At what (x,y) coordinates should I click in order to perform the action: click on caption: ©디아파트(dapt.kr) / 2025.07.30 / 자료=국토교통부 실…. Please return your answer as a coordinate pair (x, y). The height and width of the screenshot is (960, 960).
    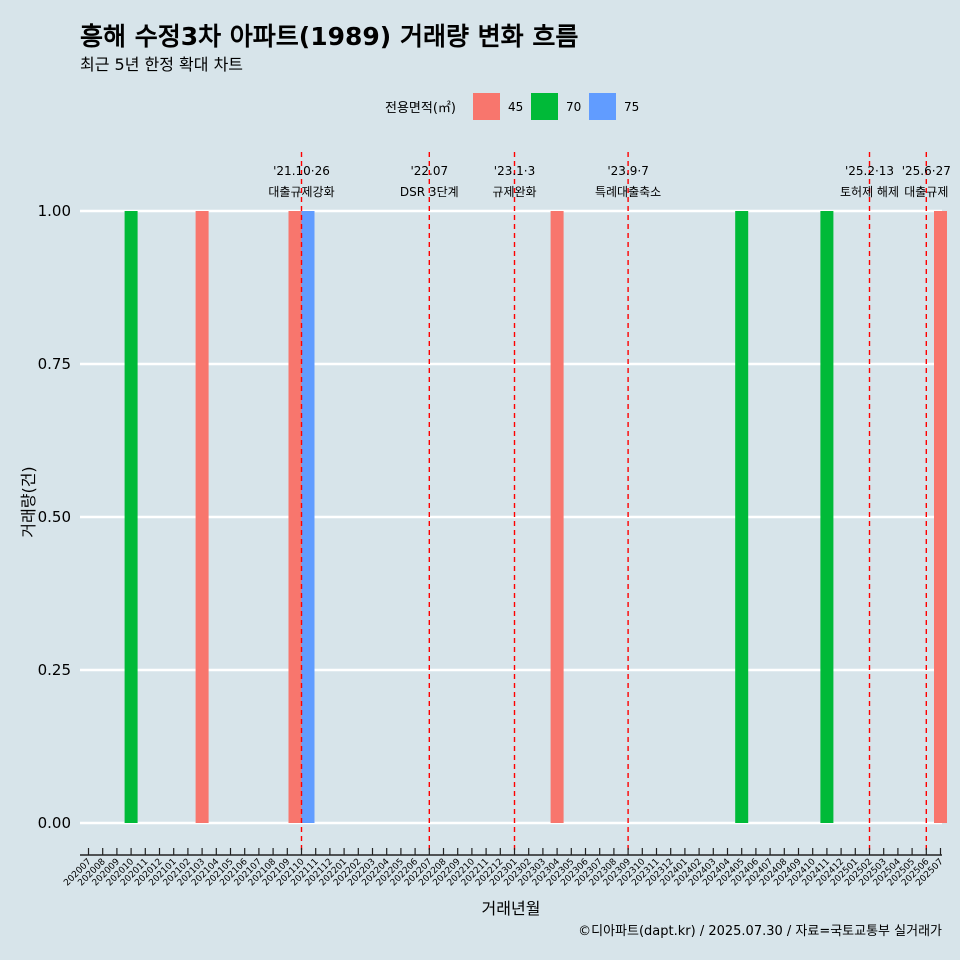
    Looking at the image, I should click on (760, 931).